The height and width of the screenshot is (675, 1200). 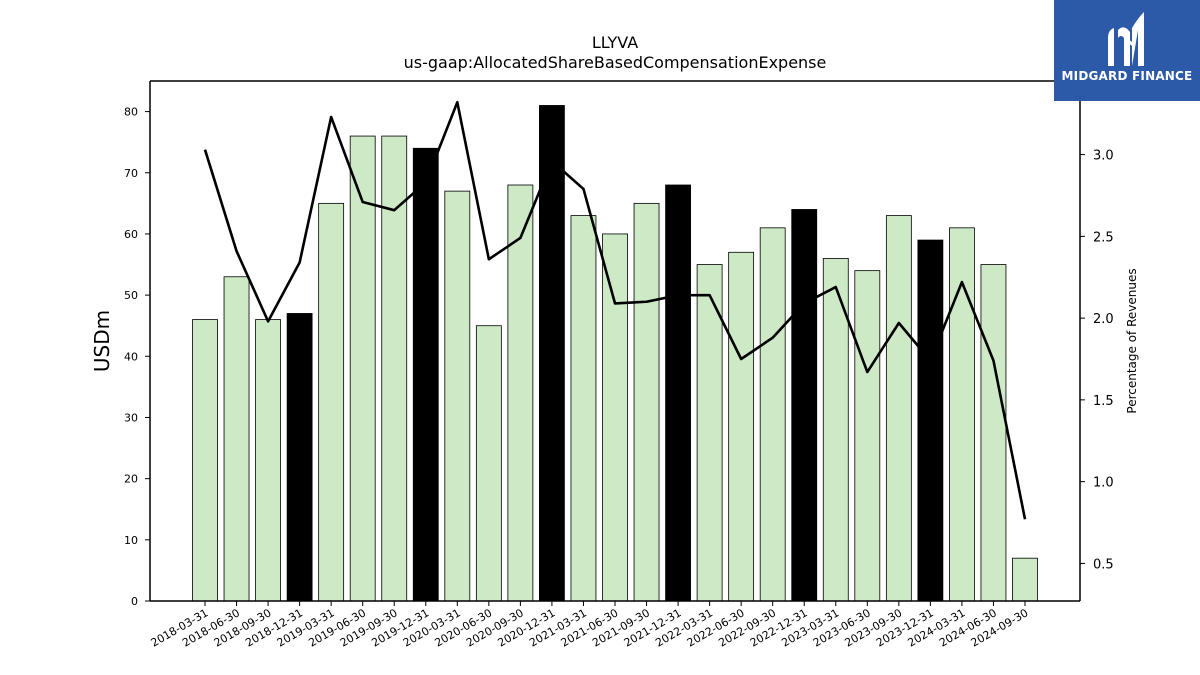 I want to click on y-tick-label: 50, so click(x=131, y=295).